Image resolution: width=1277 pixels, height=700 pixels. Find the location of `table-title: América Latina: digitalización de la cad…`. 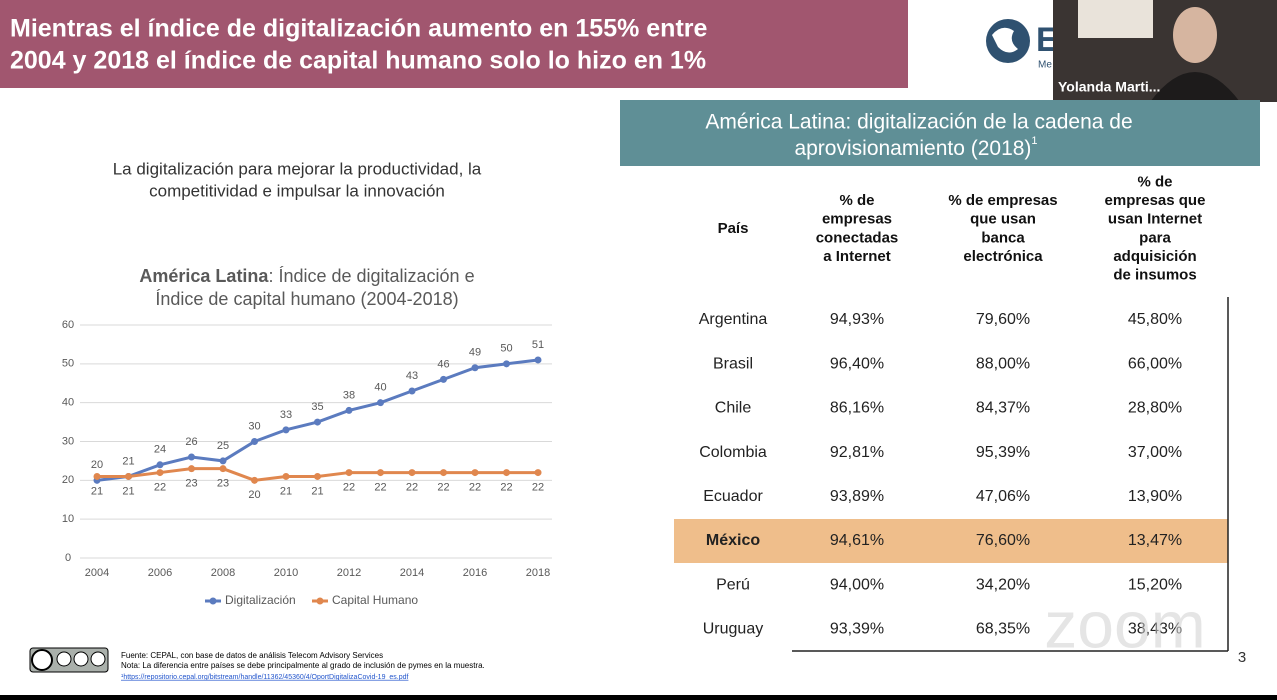

table-title: América Latina: digitalización de la cad… is located at coordinates (918, 122).